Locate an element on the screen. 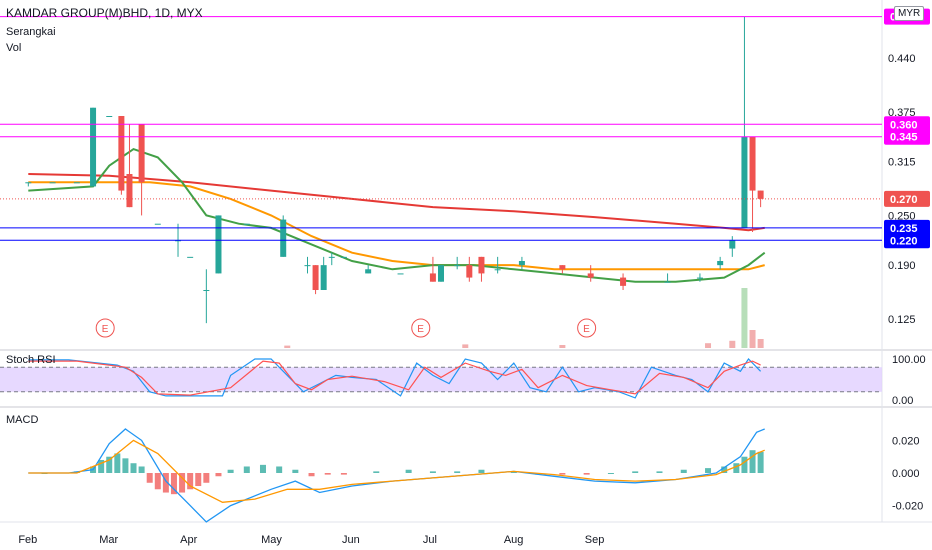 This screenshot has height=550, width=932. macd-tick-label: -0.020 is located at coordinates (907, 507).